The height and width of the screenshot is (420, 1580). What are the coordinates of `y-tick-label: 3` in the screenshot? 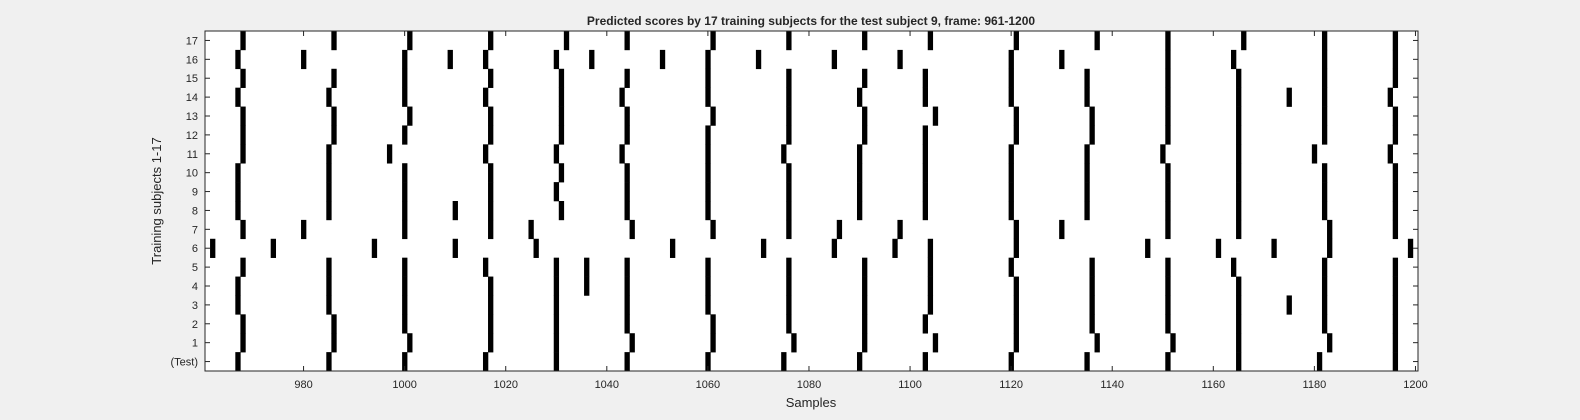 It's located at (195, 306).